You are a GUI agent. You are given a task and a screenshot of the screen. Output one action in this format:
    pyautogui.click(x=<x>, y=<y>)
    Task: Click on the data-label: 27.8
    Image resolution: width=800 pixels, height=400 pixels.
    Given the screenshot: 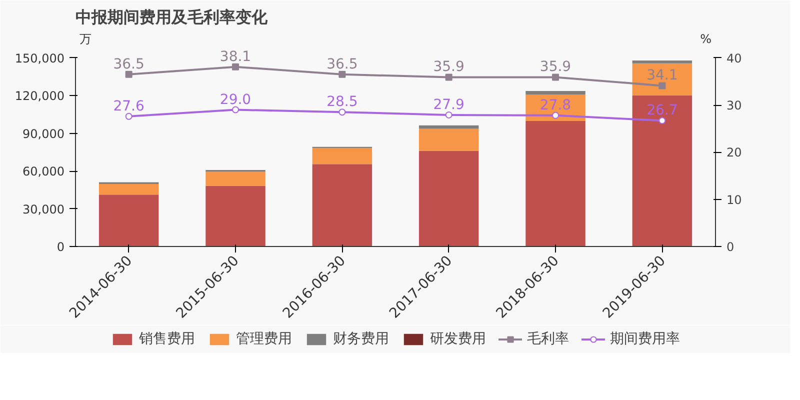 What is the action you would take?
    pyautogui.click(x=556, y=105)
    